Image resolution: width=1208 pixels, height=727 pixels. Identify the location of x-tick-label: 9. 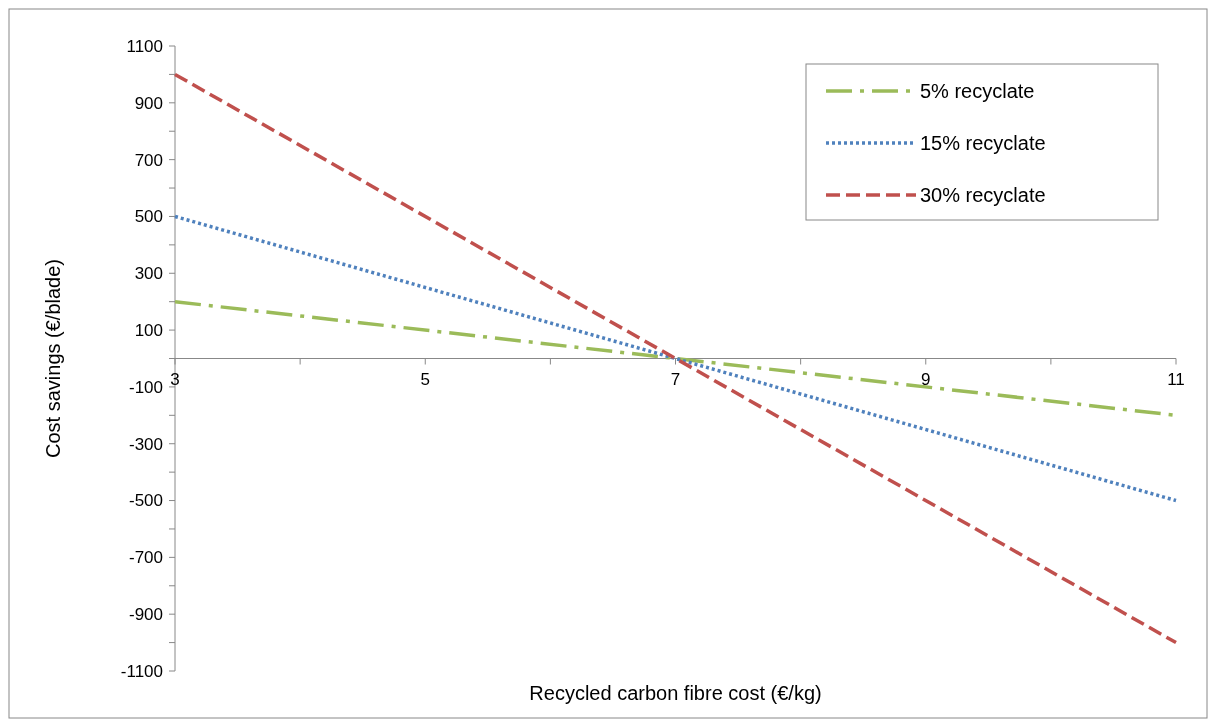
(926, 379).